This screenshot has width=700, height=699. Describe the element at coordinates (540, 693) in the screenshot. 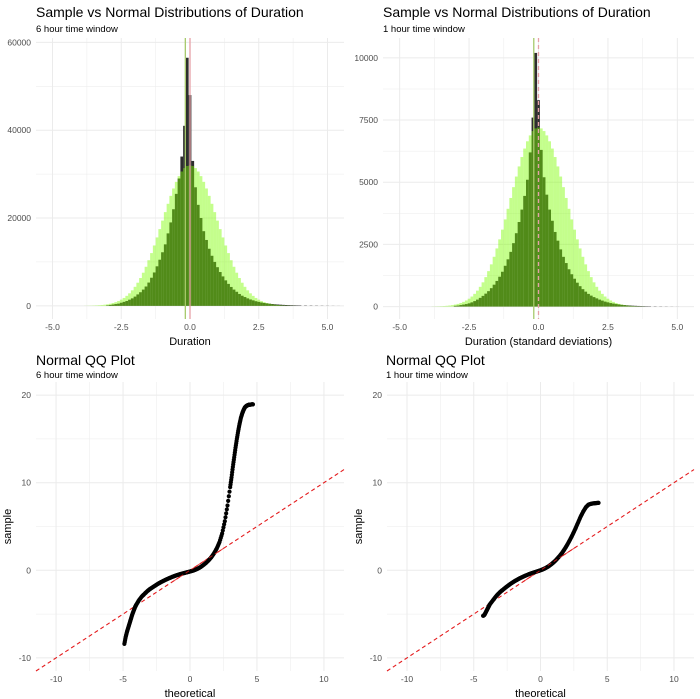

I see `x-axis-label: theoretical` at that location.